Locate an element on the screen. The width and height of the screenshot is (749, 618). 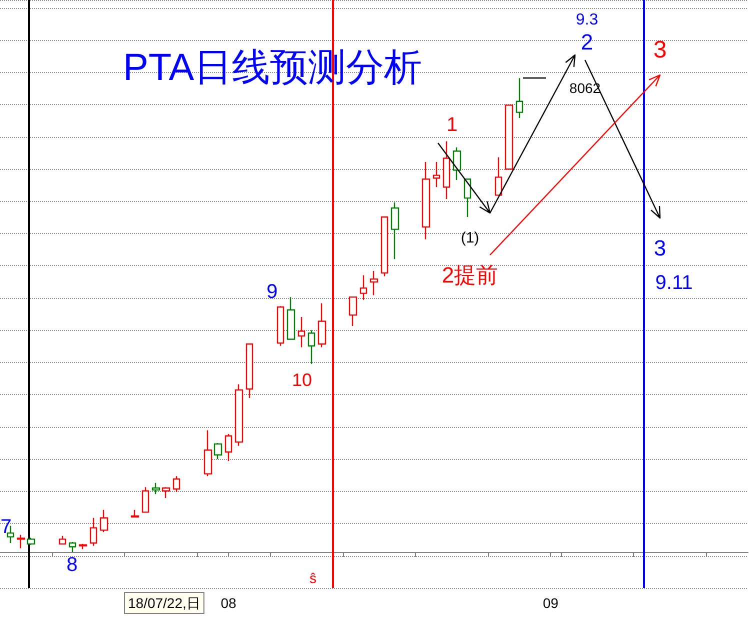
text: 2 is located at coordinates (587, 42).